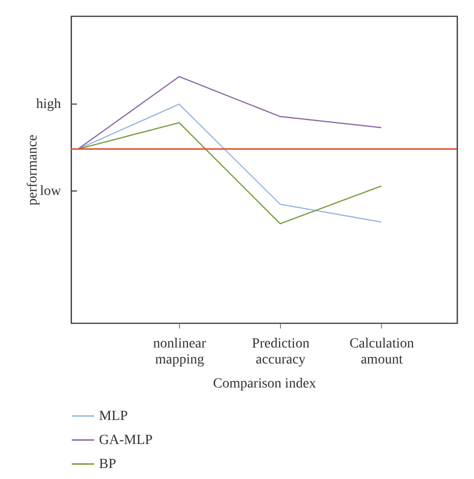 This screenshot has width=474, height=479. Describe the element at coordinates (107, 464) in the screenshot. I see `legend-label: BP` at that location.